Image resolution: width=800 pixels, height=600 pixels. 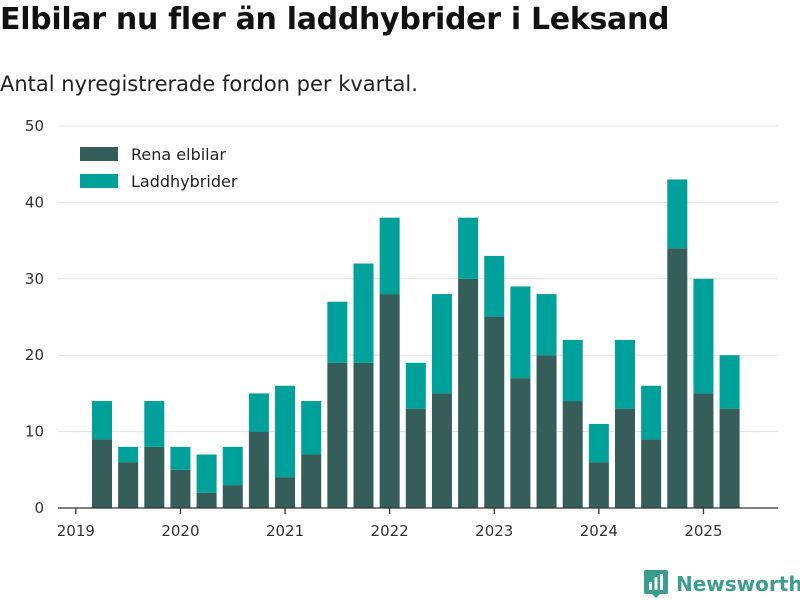 I want to click on x-tick-label: 2019, so click(x=76, y=531).